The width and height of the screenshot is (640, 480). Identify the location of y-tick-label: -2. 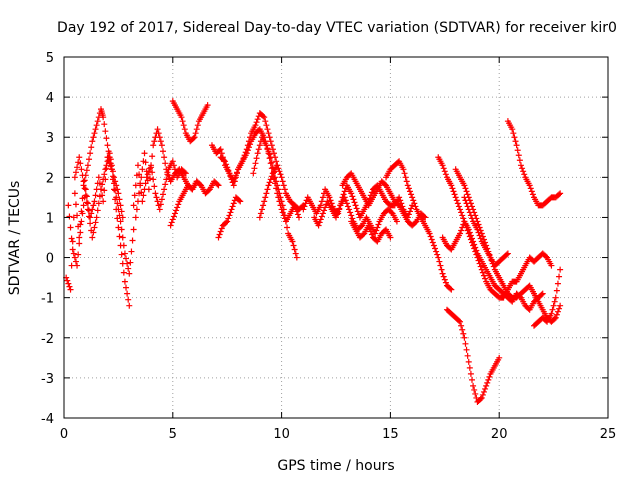
(47, 339).